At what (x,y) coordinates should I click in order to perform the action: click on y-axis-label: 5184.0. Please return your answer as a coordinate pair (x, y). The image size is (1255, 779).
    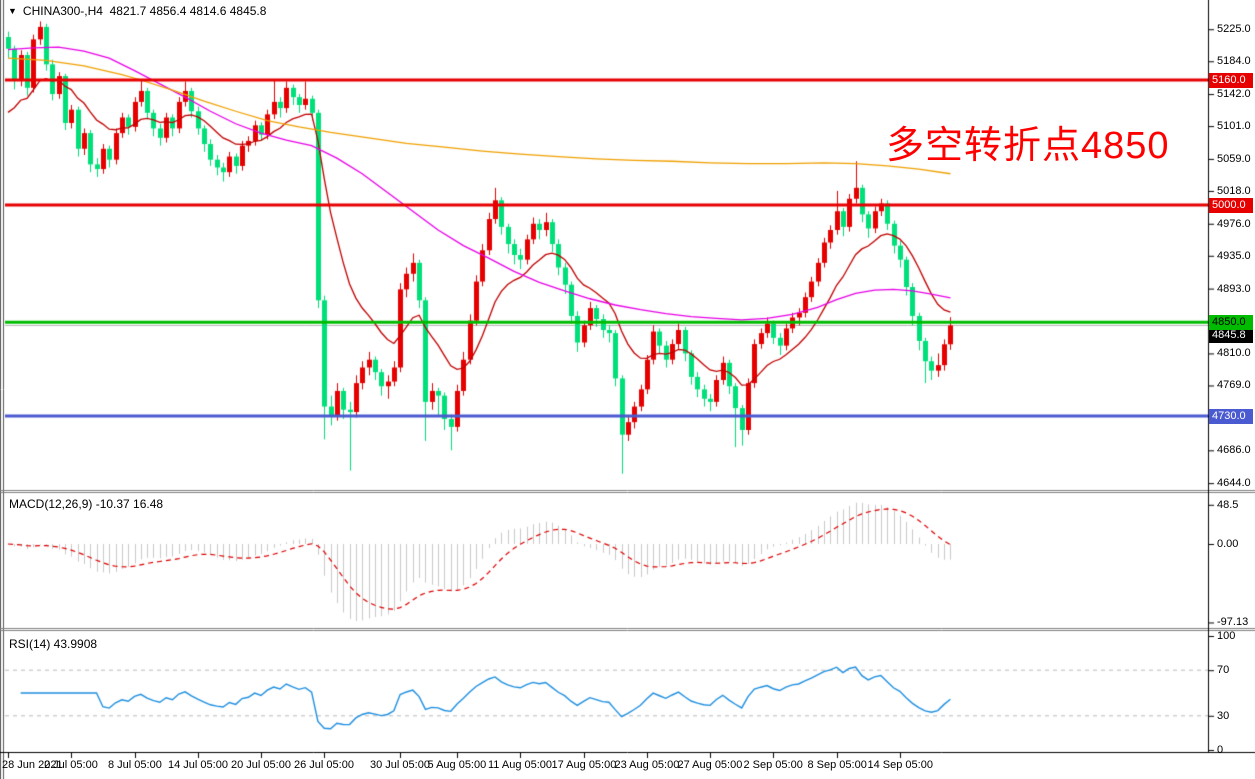
    Looking at the image, I should click on (1234, 61).